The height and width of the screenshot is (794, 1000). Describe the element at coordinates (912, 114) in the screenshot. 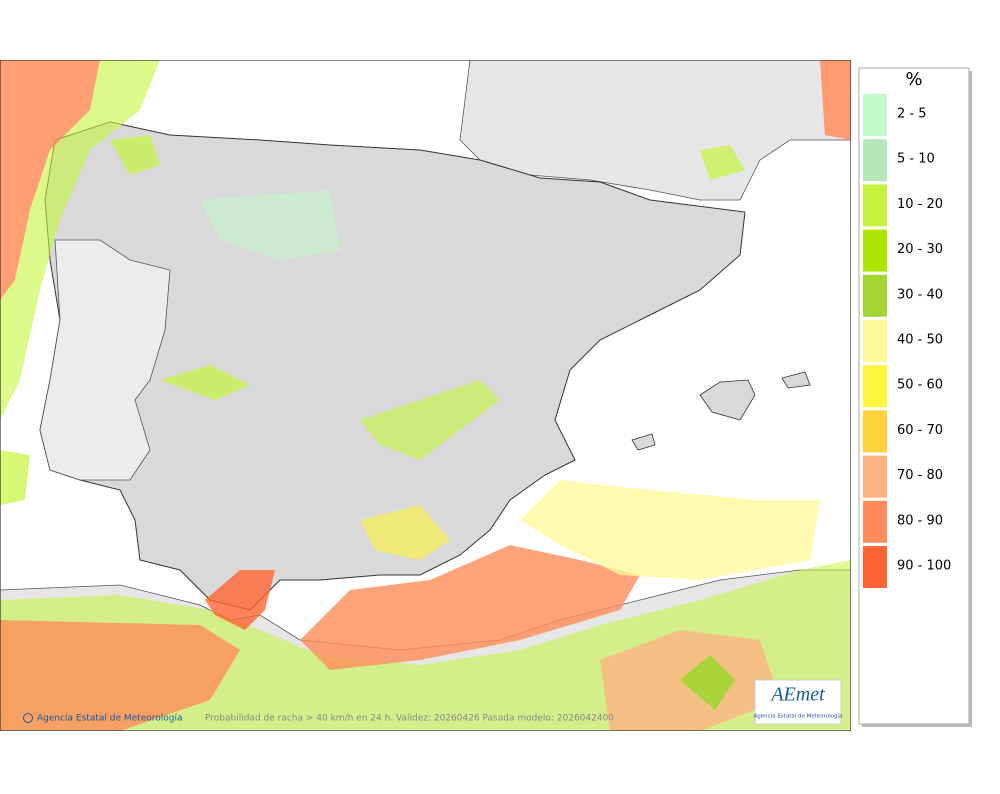

I see `legend-label: 2 - 5` at that location.